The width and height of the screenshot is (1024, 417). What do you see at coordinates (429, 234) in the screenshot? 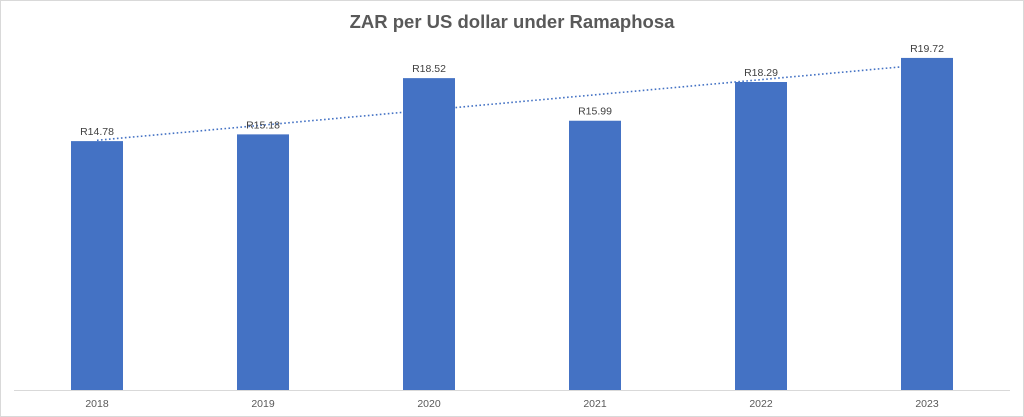
I see `bar-2020` at bounding box center [429, 234].